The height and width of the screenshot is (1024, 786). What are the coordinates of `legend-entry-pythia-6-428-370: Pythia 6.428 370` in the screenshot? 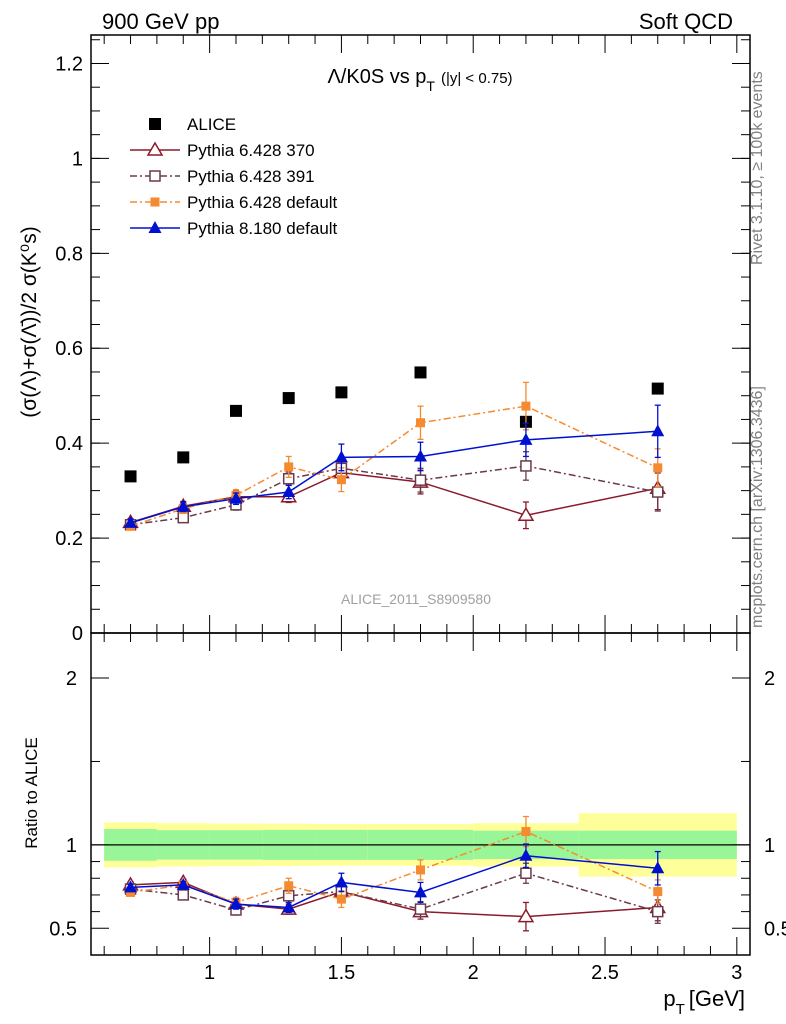 It's located at (222, 150).